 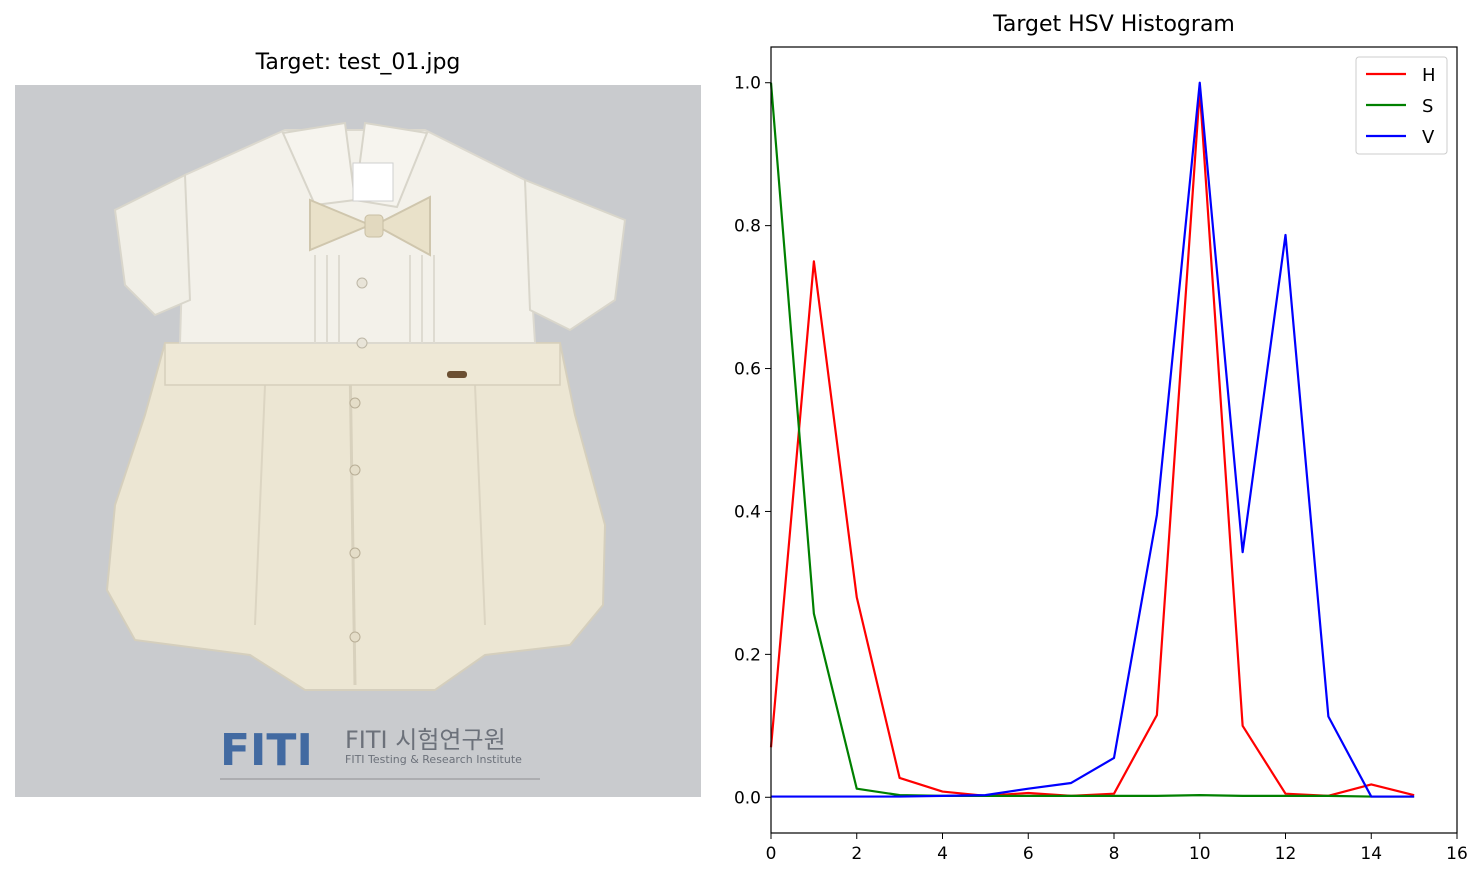 I want to click on x-tick-label: 8, so click(x=1114, y=854).